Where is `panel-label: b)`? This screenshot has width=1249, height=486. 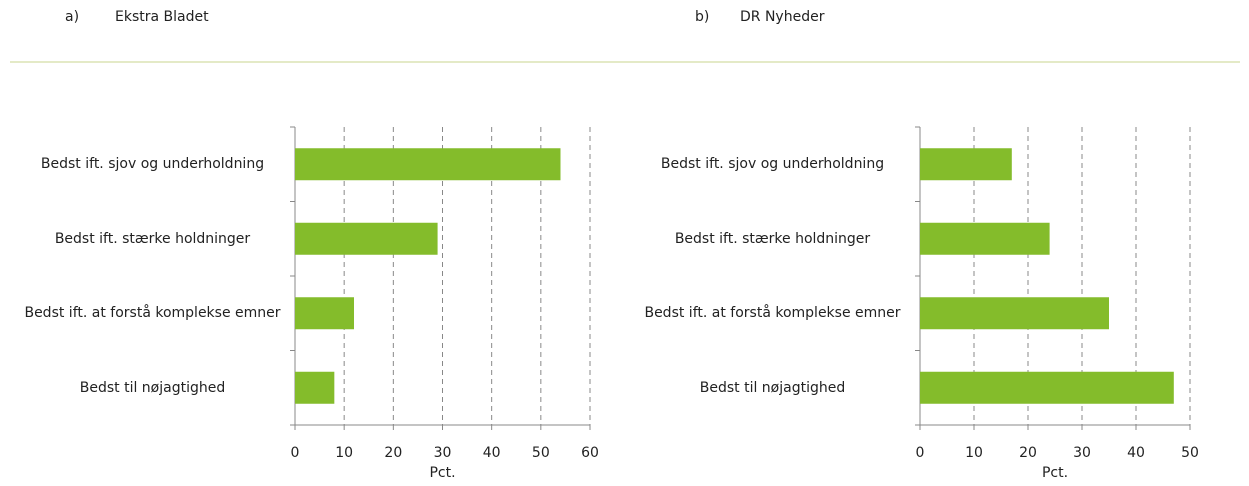
panel-label: b) is located at coordinates (702, 17).